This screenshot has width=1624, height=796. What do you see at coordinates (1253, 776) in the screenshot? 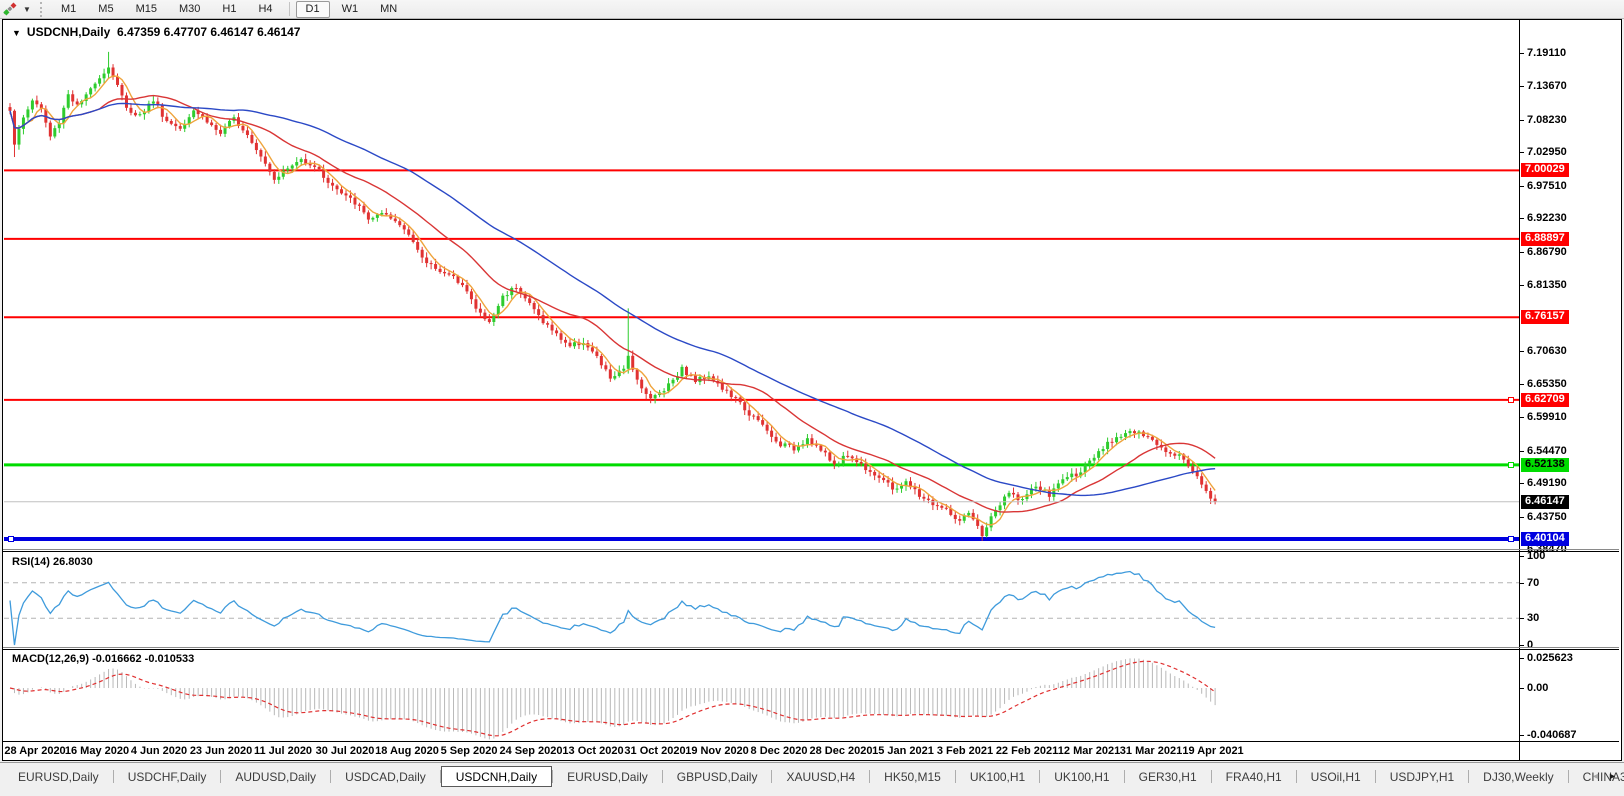
I see `chart-tab-fra40: FRA40,H1` at bounding box center [1253, 776].